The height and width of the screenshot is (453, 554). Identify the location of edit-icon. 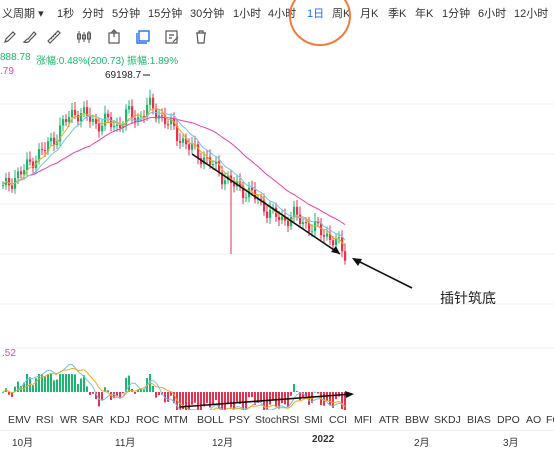
(172, 37).